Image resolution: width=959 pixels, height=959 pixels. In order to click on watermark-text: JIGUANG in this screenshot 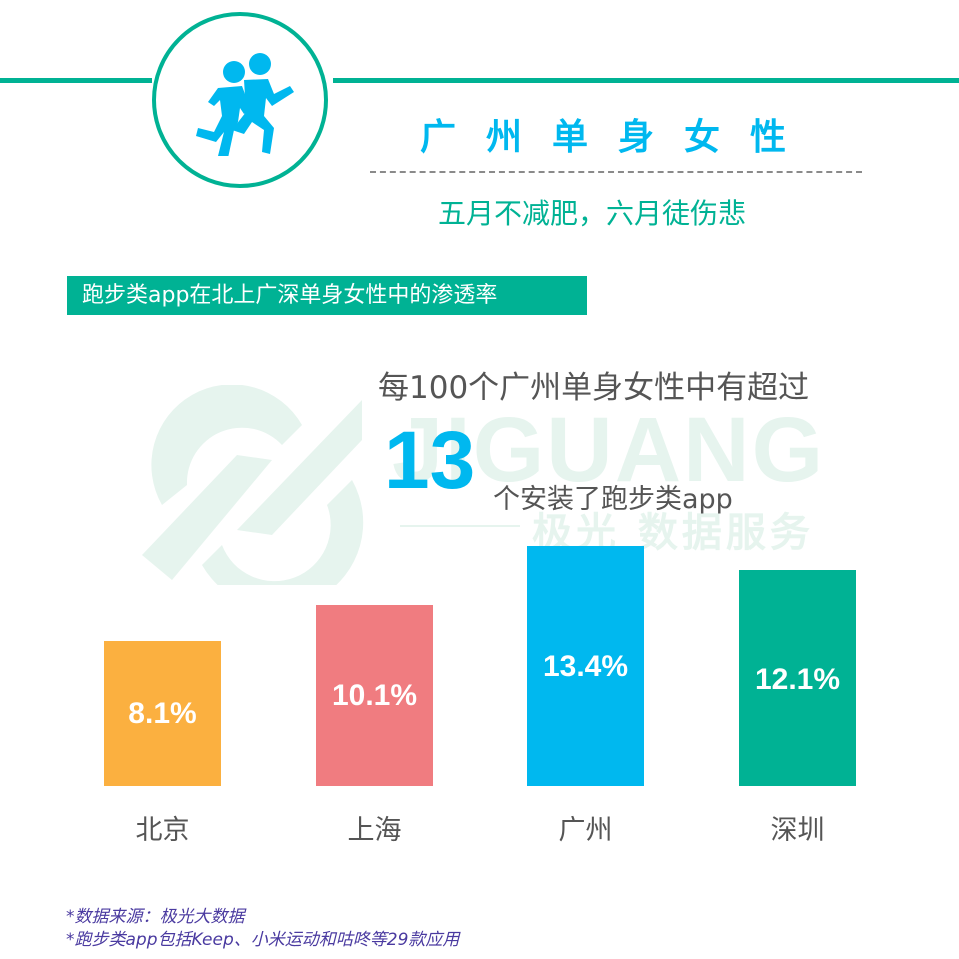, I will do `click(609, 450)`.